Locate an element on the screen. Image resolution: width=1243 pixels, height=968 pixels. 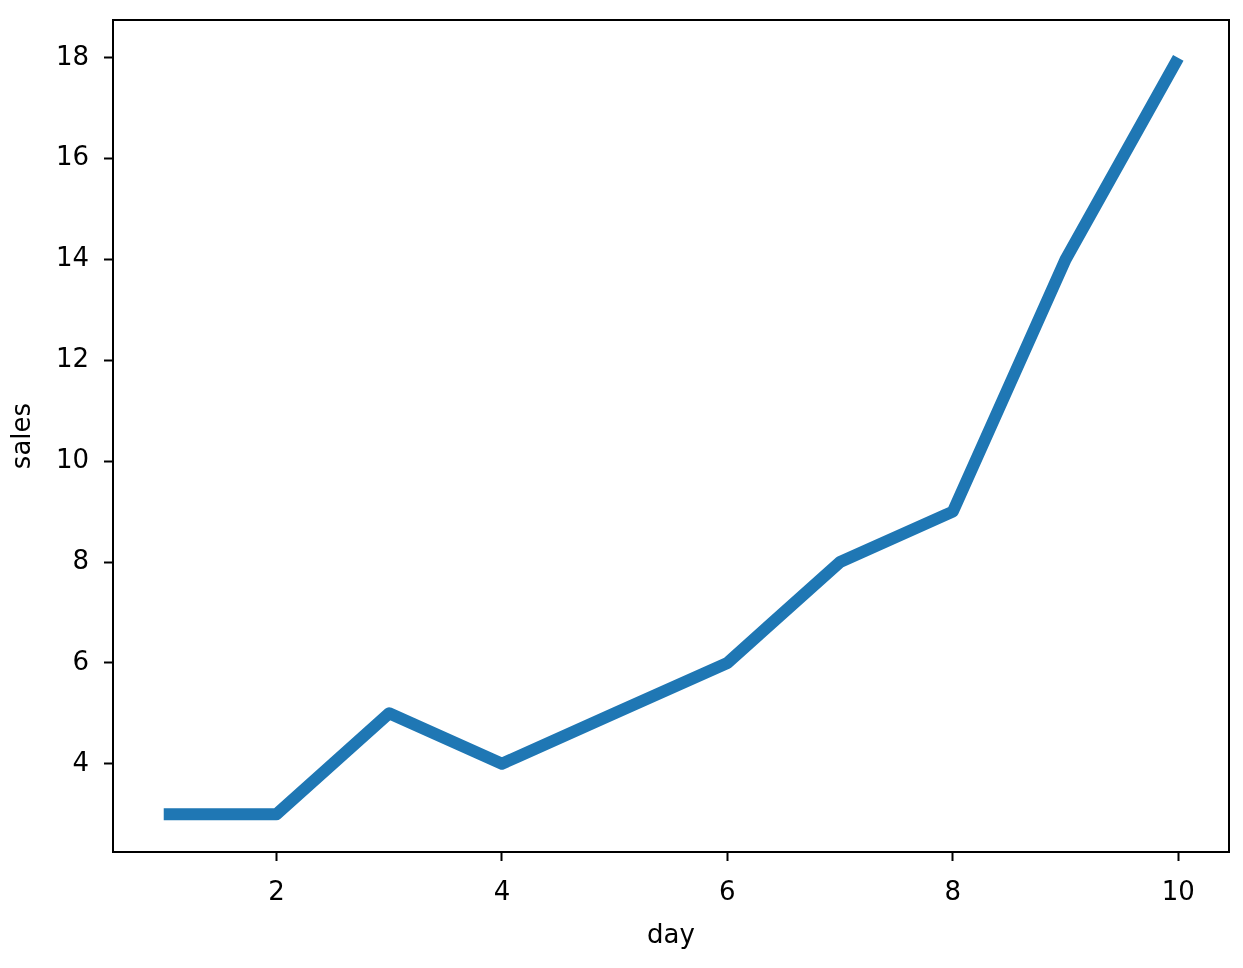
x-tick-label: 4 is located at coordinates (502, 891).